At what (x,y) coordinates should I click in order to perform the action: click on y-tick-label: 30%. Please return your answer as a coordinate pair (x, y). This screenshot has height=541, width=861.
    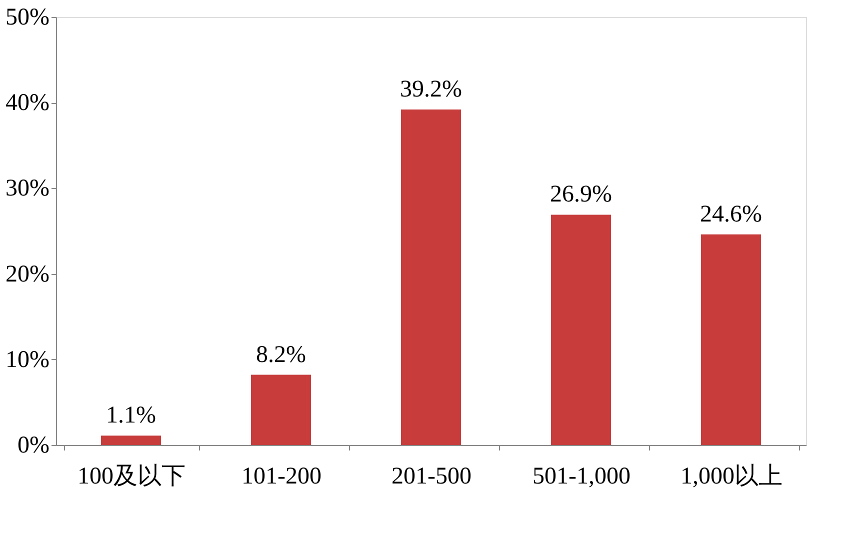
    Looking at the image, I should click on (28, 189).